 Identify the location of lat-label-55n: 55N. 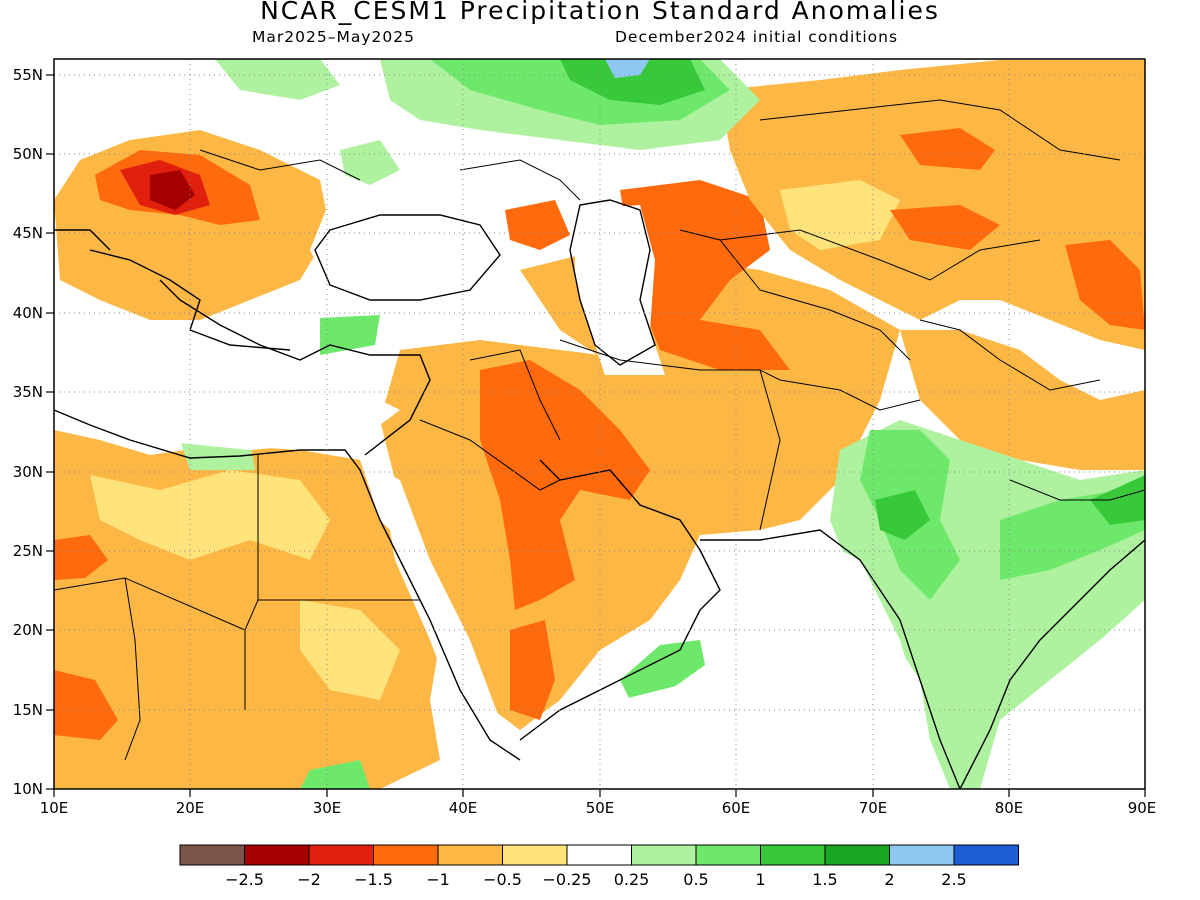
(28, 75).